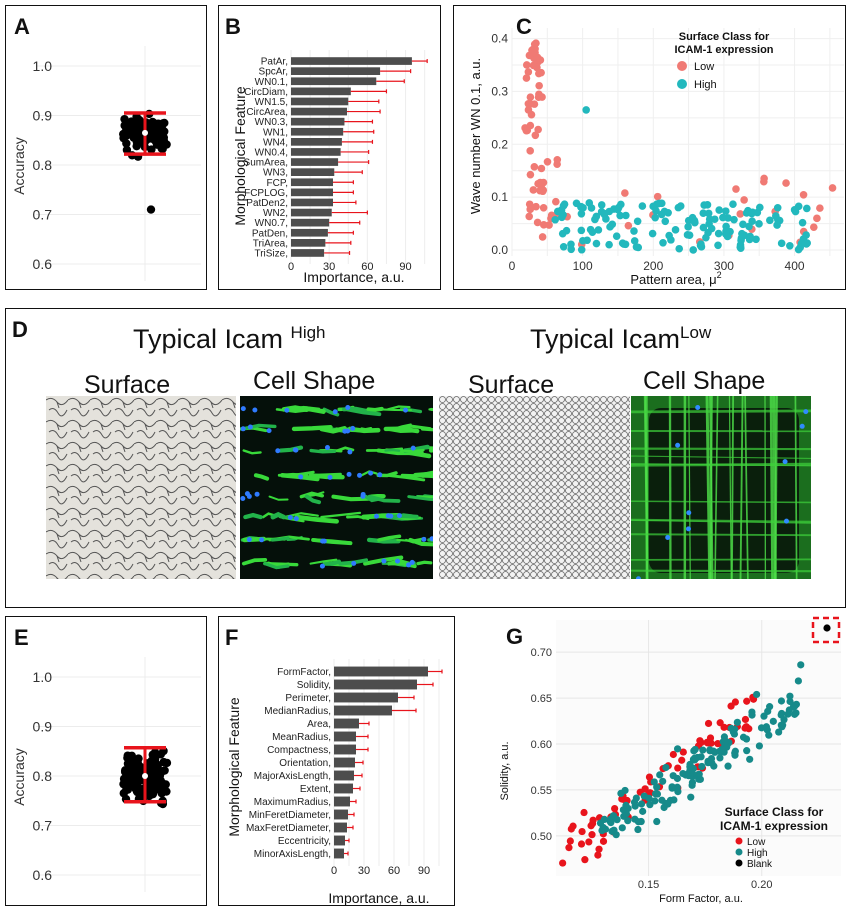 This screenshot has height=913, width=851. I want to click on e-ytick: 0.7, so click(43, 826).